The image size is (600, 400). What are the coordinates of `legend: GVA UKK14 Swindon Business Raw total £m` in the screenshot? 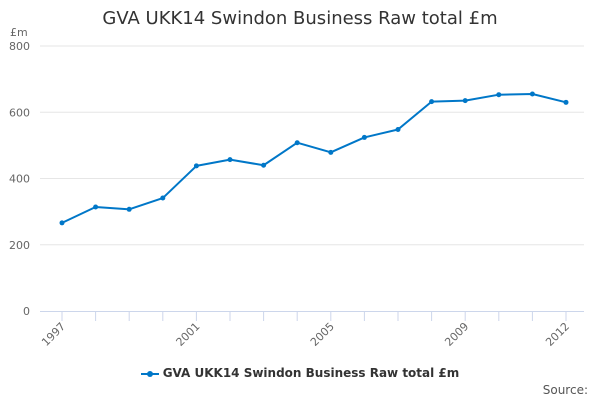 It's located at (300, 373).